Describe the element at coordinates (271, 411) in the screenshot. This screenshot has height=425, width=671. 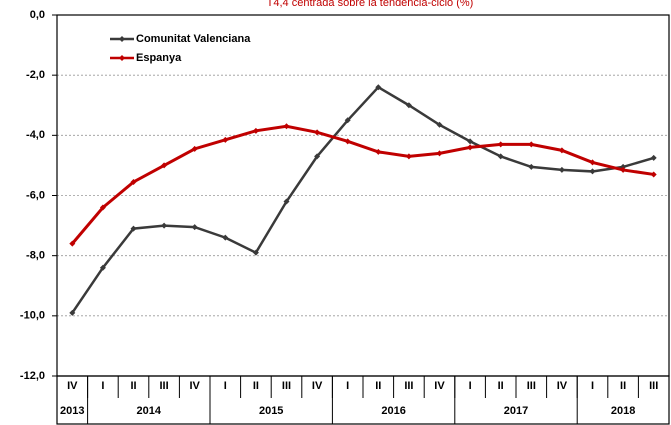
I see `year-label: 2015` at that location.